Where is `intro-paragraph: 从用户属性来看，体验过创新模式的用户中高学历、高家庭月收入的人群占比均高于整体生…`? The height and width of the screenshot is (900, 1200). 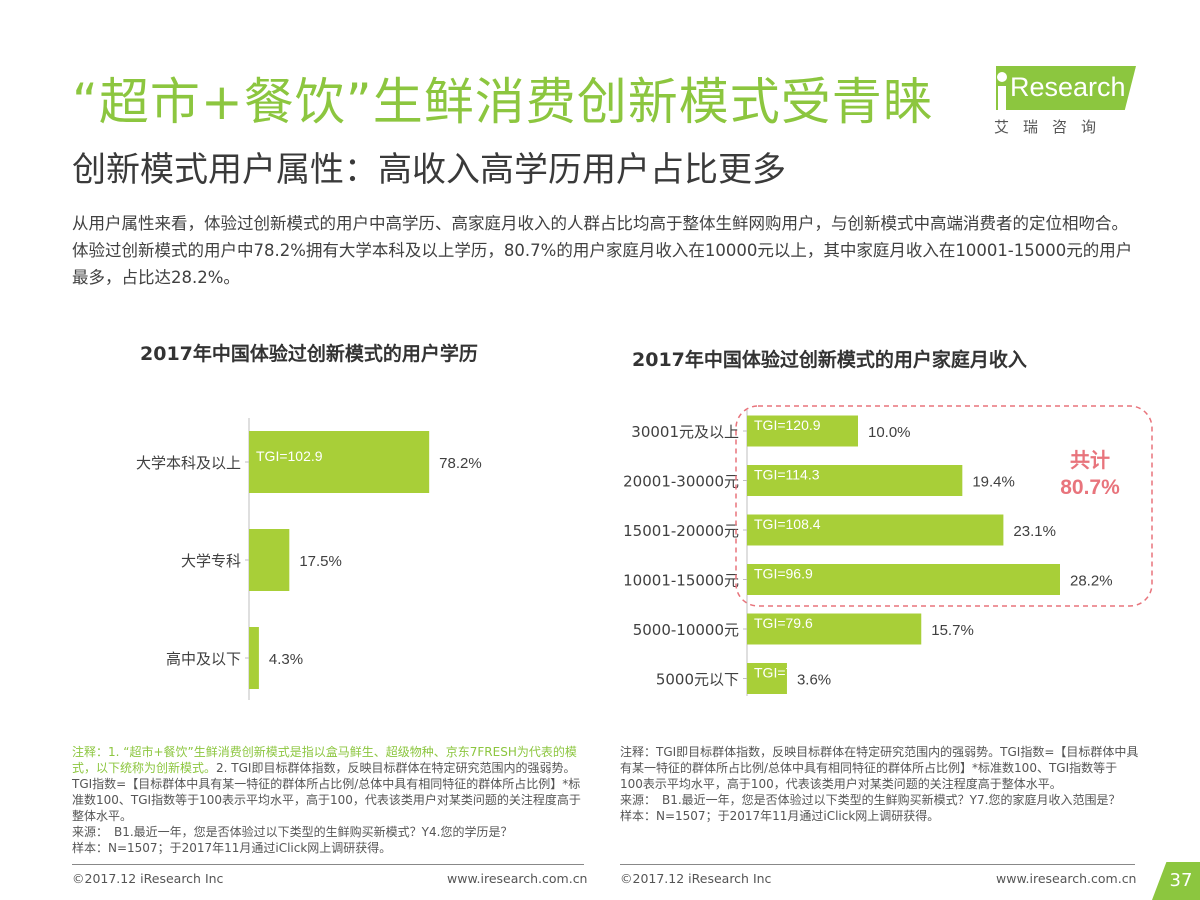 intro-paragraph: 从用户属性来看，体验过创新模式的用户中高学历、高家庭月收入的人群占比均高于整体生… is located at coordinates (602, 250).